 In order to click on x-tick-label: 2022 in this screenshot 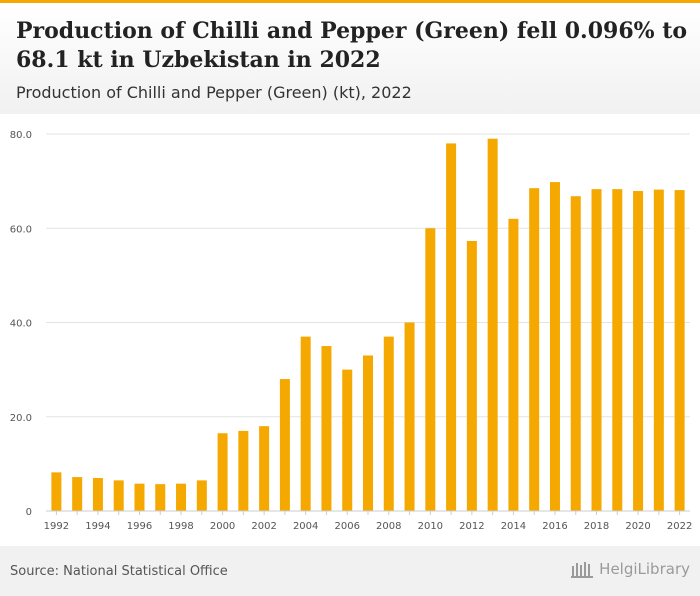, I will do `click(679, 526)`.